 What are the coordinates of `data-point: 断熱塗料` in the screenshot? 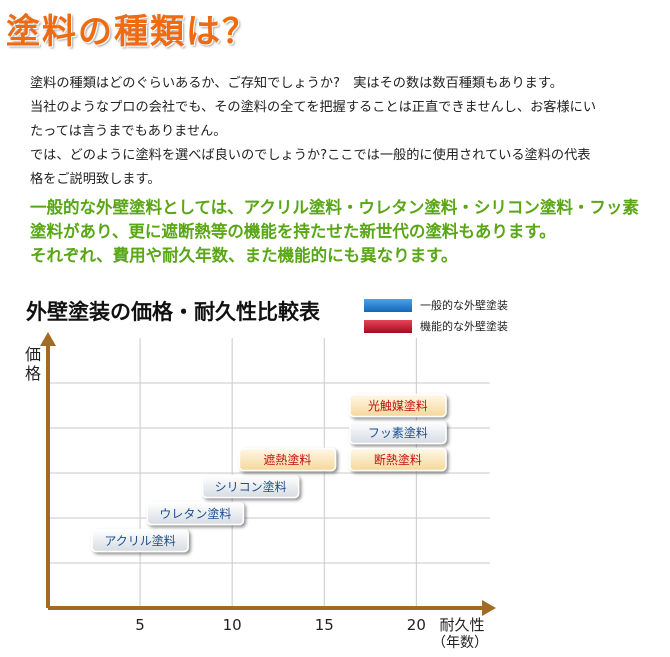 It's located at (398, 459).